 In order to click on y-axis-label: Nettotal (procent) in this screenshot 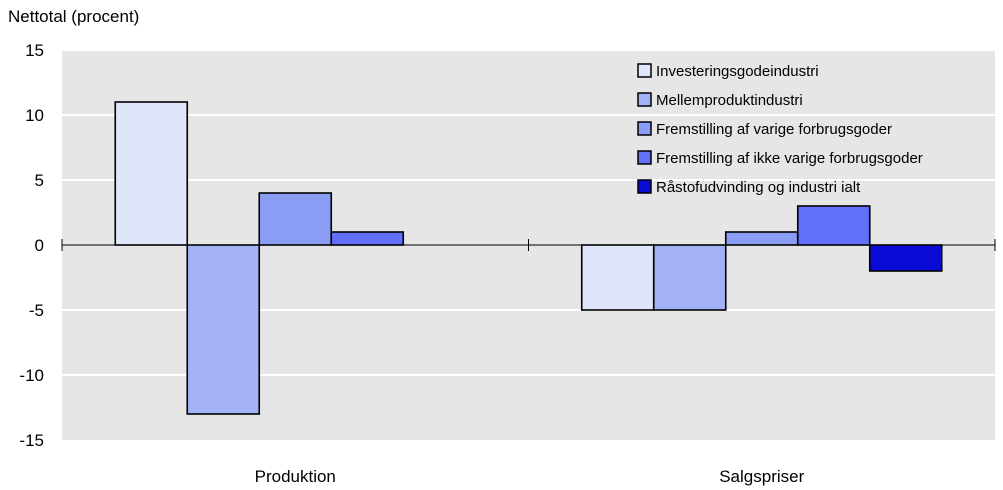, I will do `click(73, 16)`.